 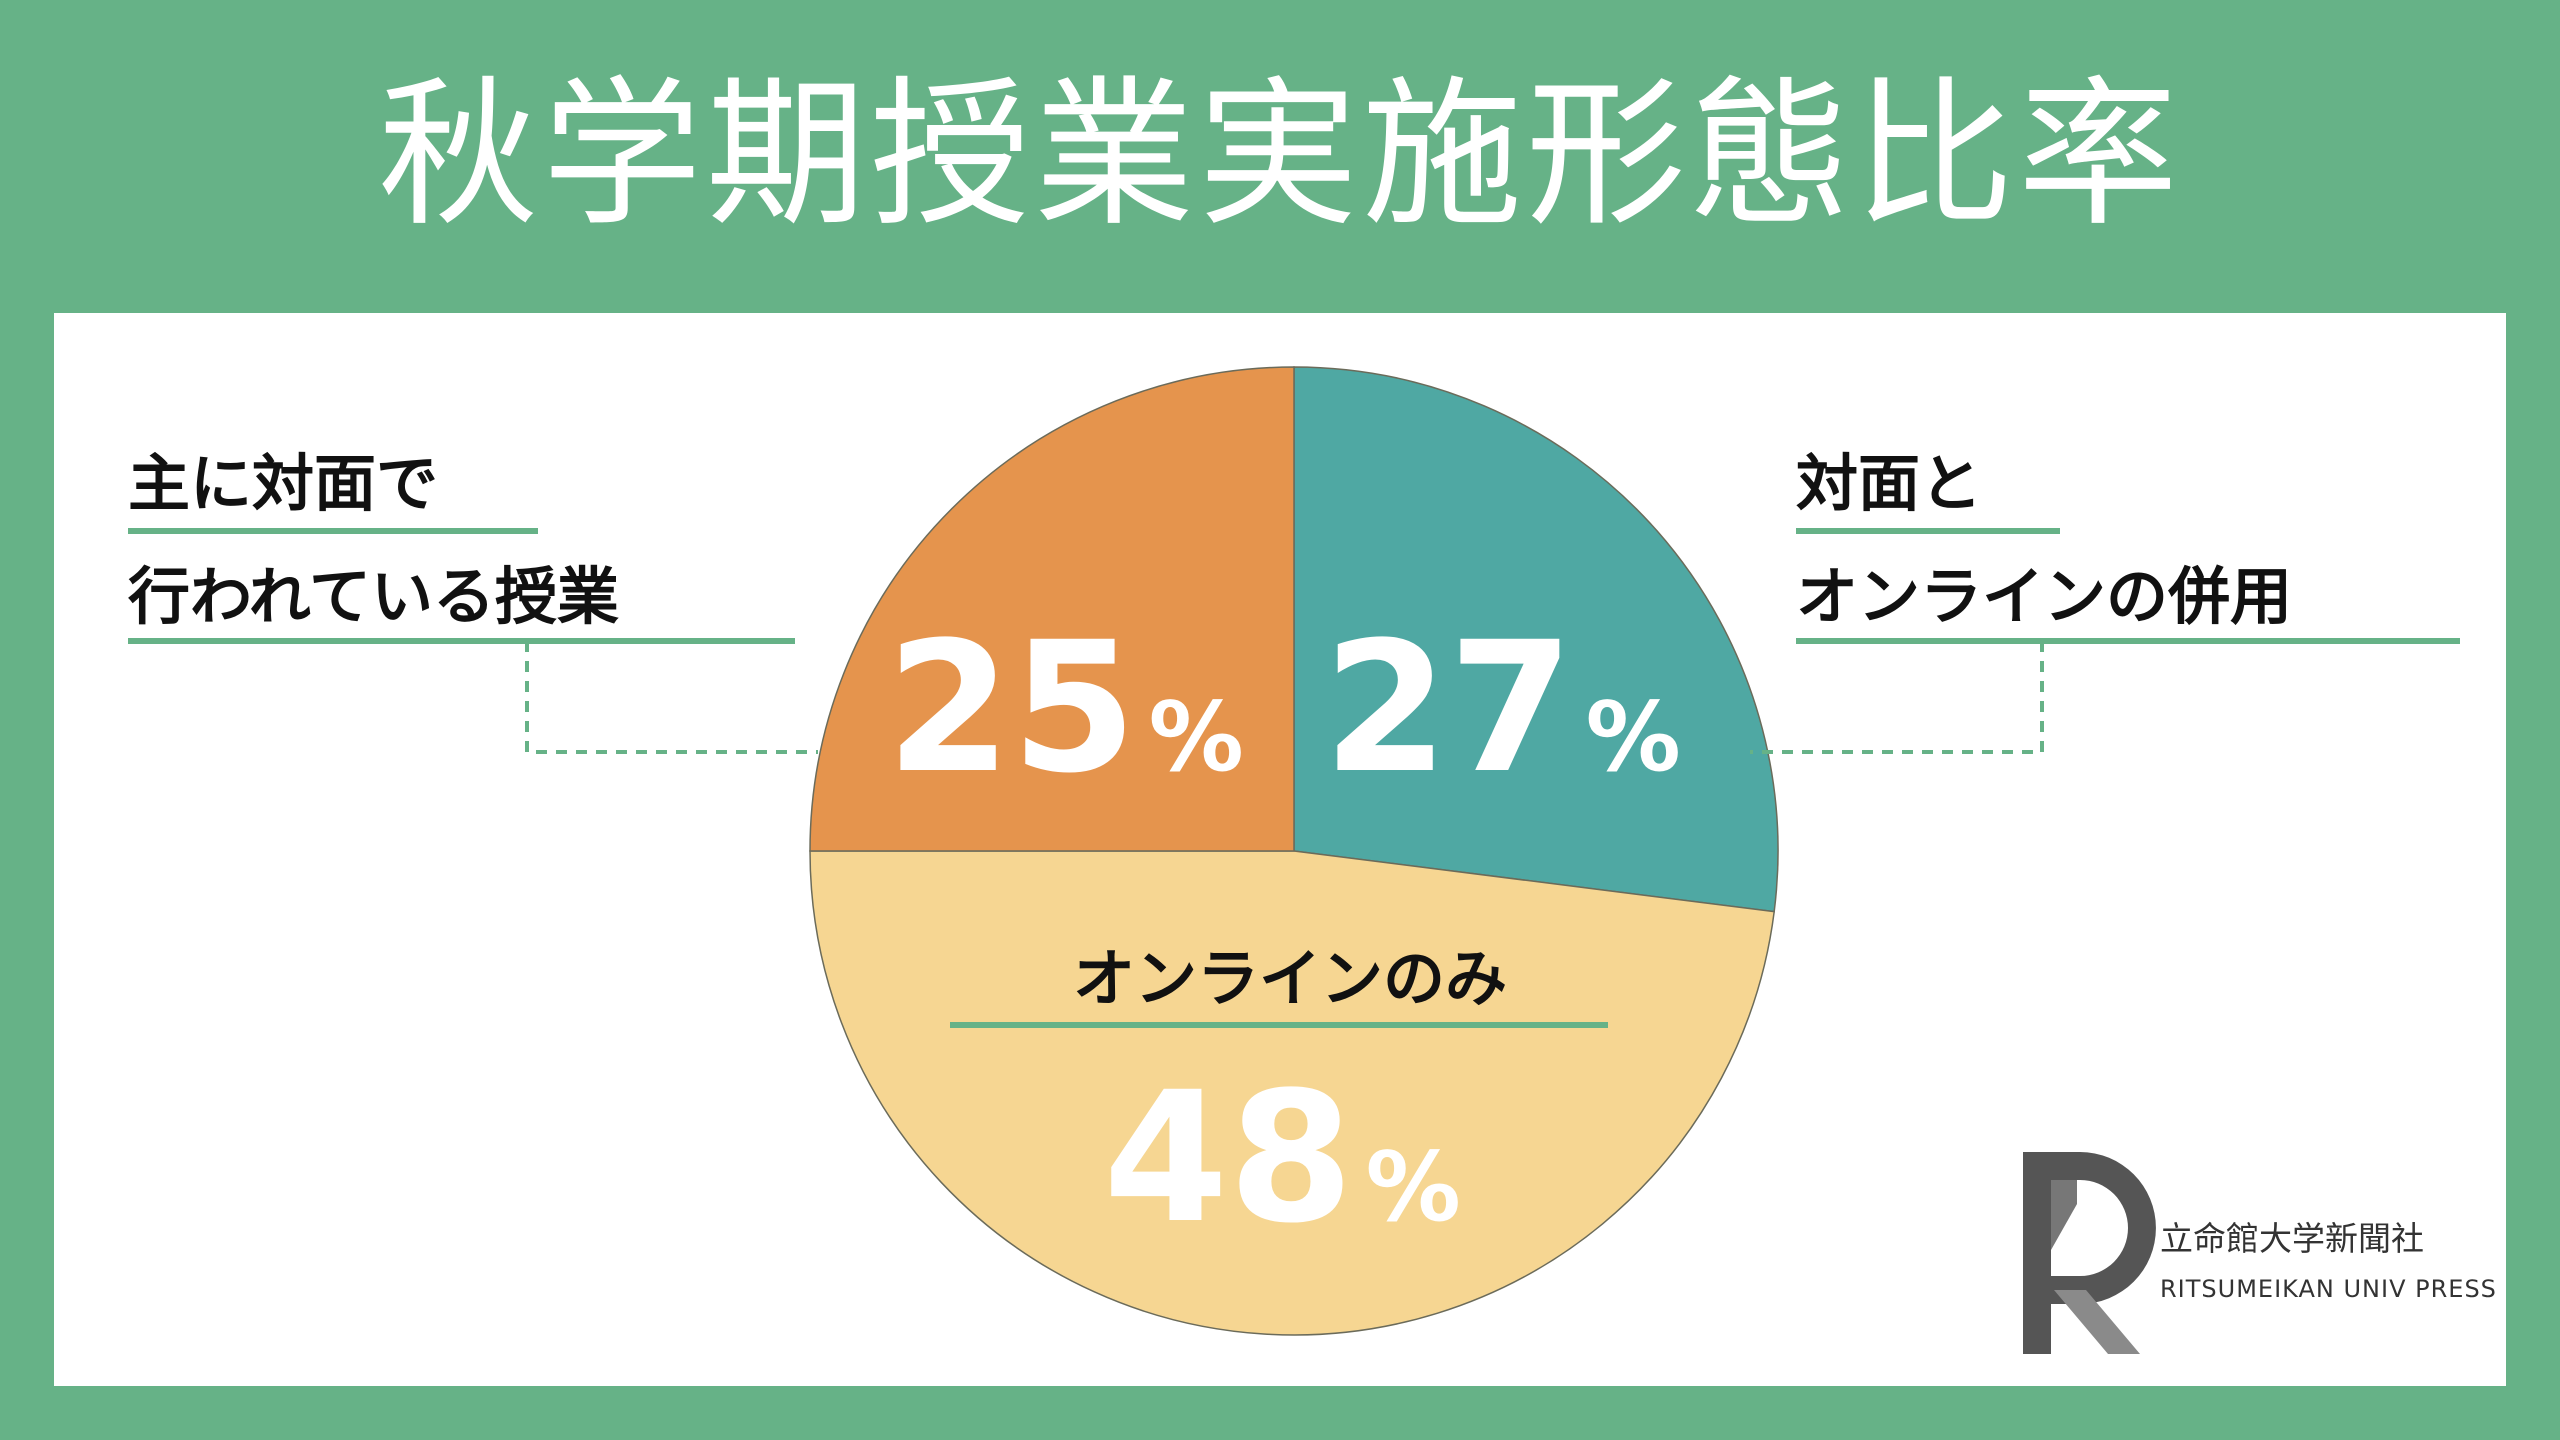 What do you see at coordinates (1290, 978) in the screenshot?
I see `label-online-only: オンラインのみ` at bounding box center [1290, 978].